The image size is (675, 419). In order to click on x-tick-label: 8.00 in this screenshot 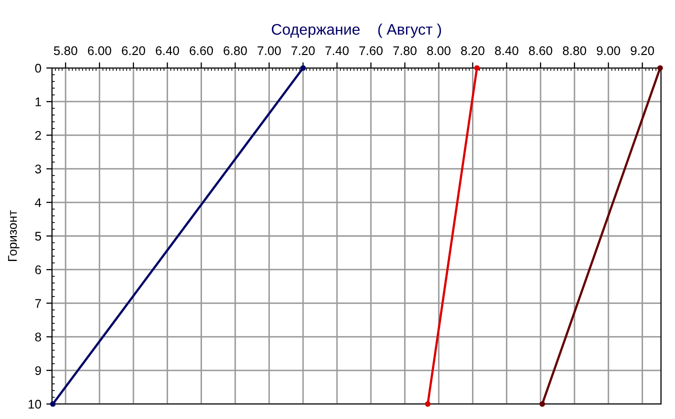, I will do `click(438, 51)`.